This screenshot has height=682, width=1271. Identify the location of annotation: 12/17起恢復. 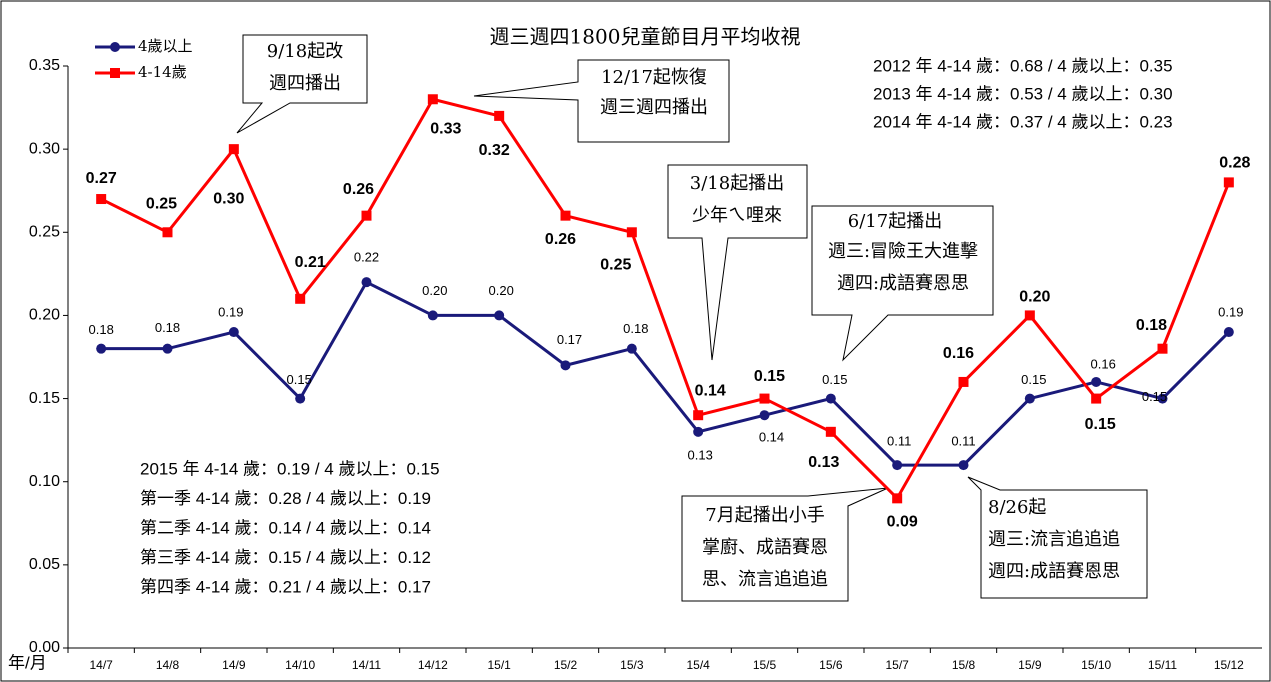
(654, 77).